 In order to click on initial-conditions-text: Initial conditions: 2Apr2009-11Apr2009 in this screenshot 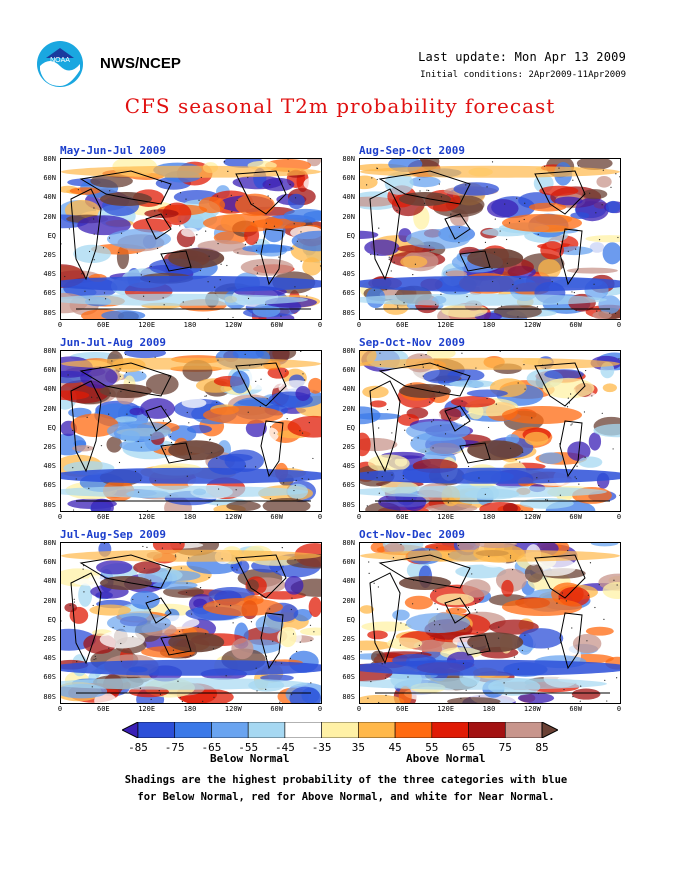, I will do `click(523, 75)`.